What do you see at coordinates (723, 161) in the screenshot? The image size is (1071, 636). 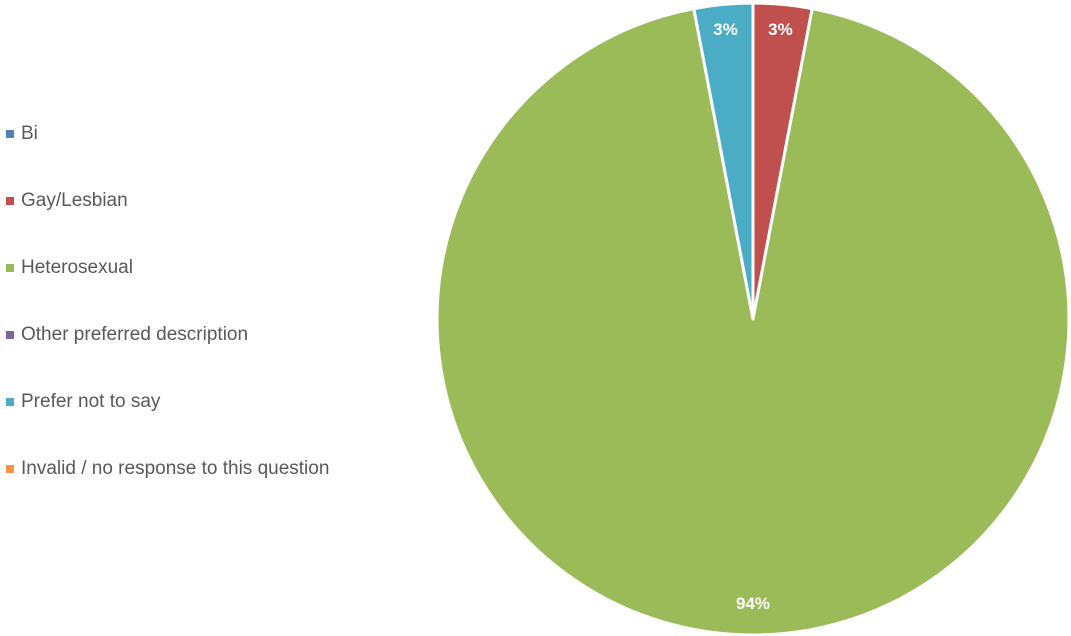 I see `pie-slice-prefer-not-to-say` at bounding box center [723, 161].